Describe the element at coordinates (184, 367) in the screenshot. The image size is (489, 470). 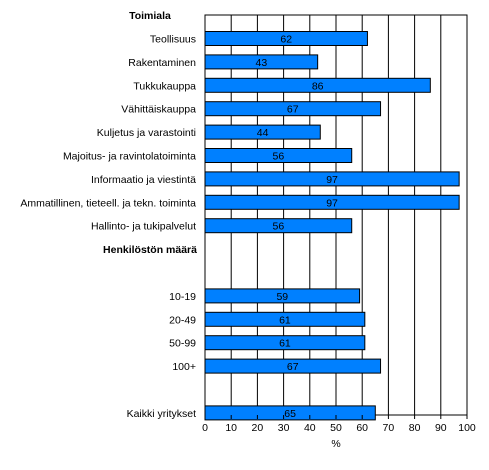
I see `category-label: 100+` at that location.